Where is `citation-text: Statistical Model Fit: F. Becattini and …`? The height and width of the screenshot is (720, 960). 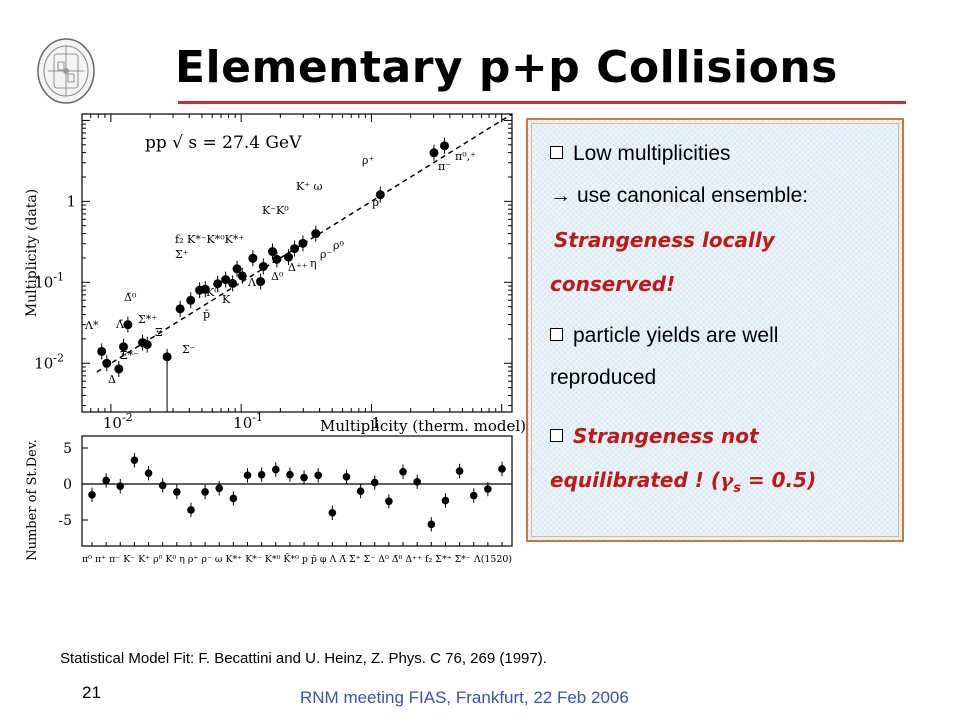 citation-text: Statistical Model Fit: F. Becattini and … is located at coordinates (303, 658).